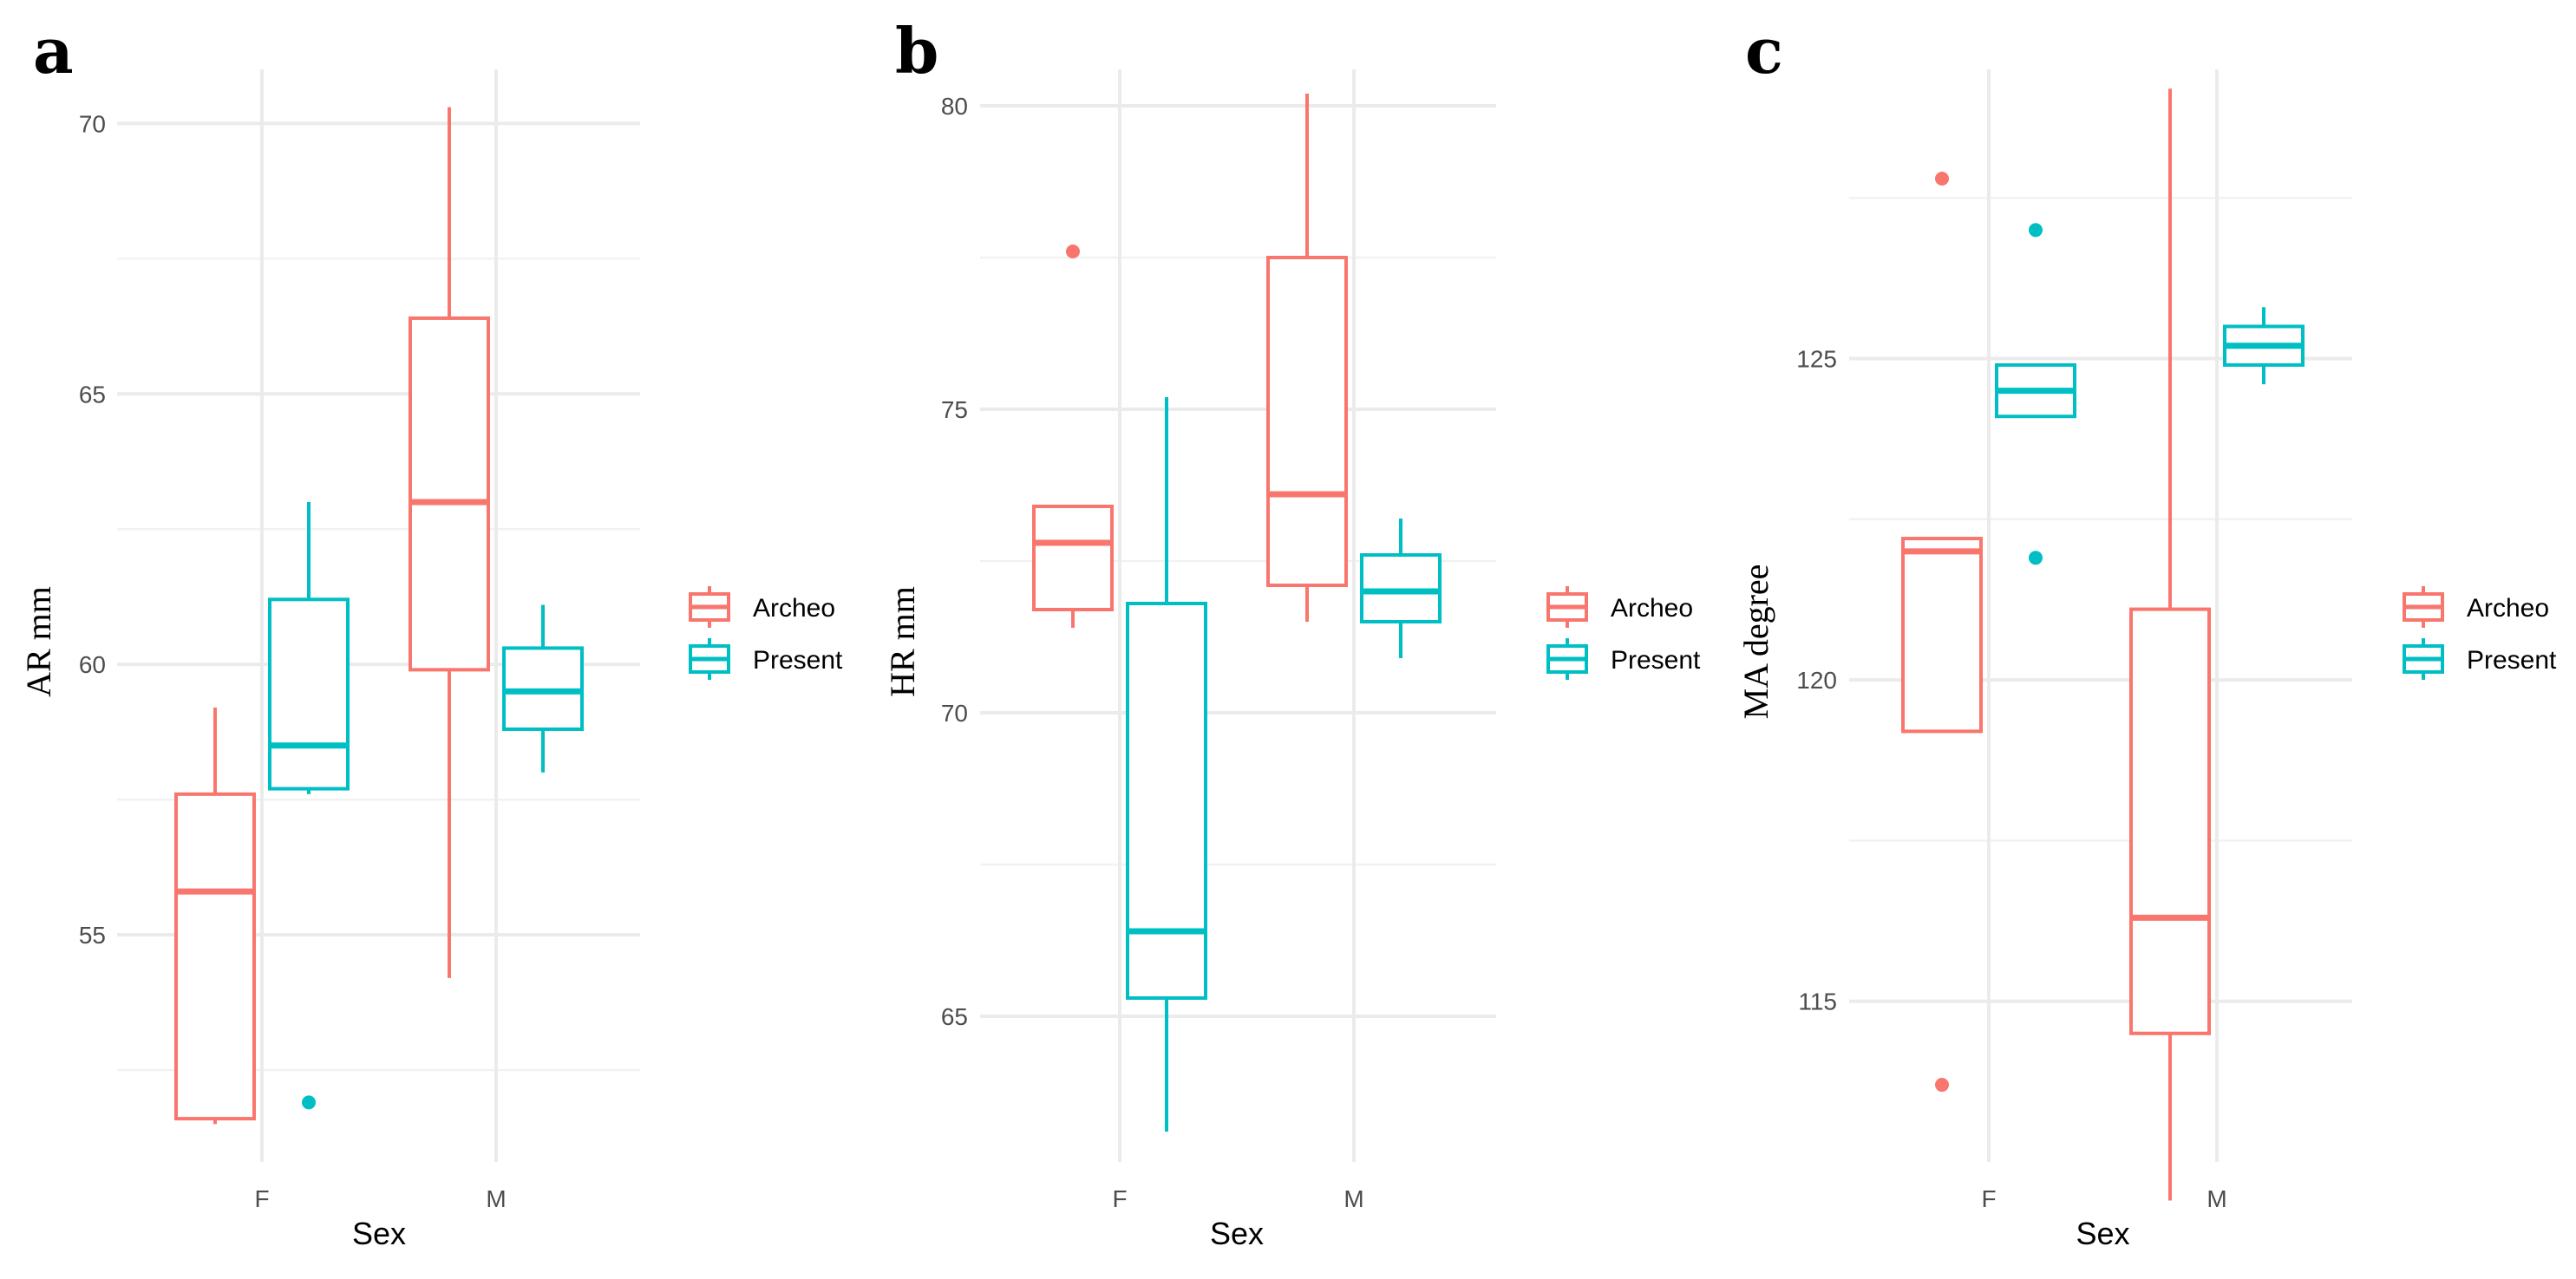 This screenshot has width=2576, height=1279. I want to click on y-axis-title: MA degree, so click(1755, 642).